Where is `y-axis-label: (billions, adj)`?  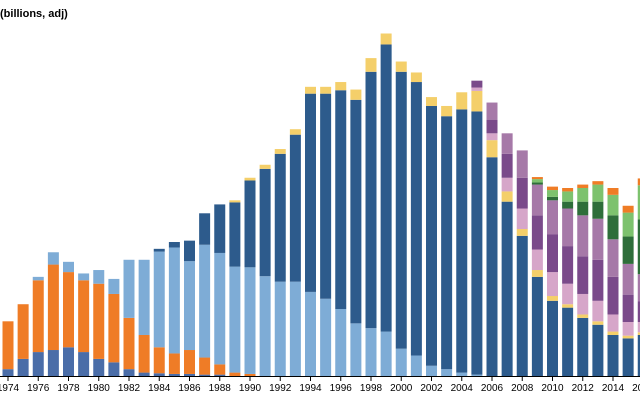
y-axis-label: (billions, adj) is located at coordinates (34, 14).